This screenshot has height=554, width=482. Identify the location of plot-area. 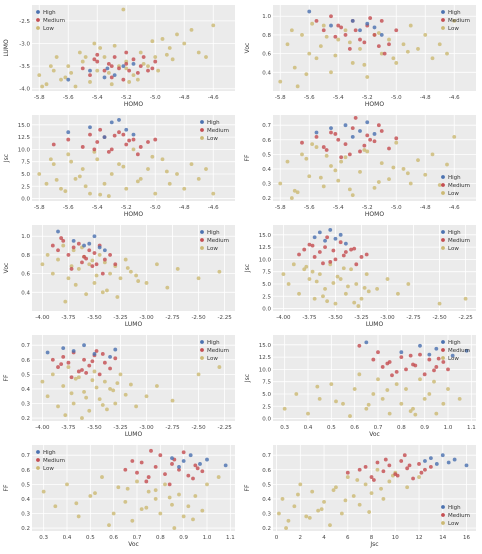
(374, 48).